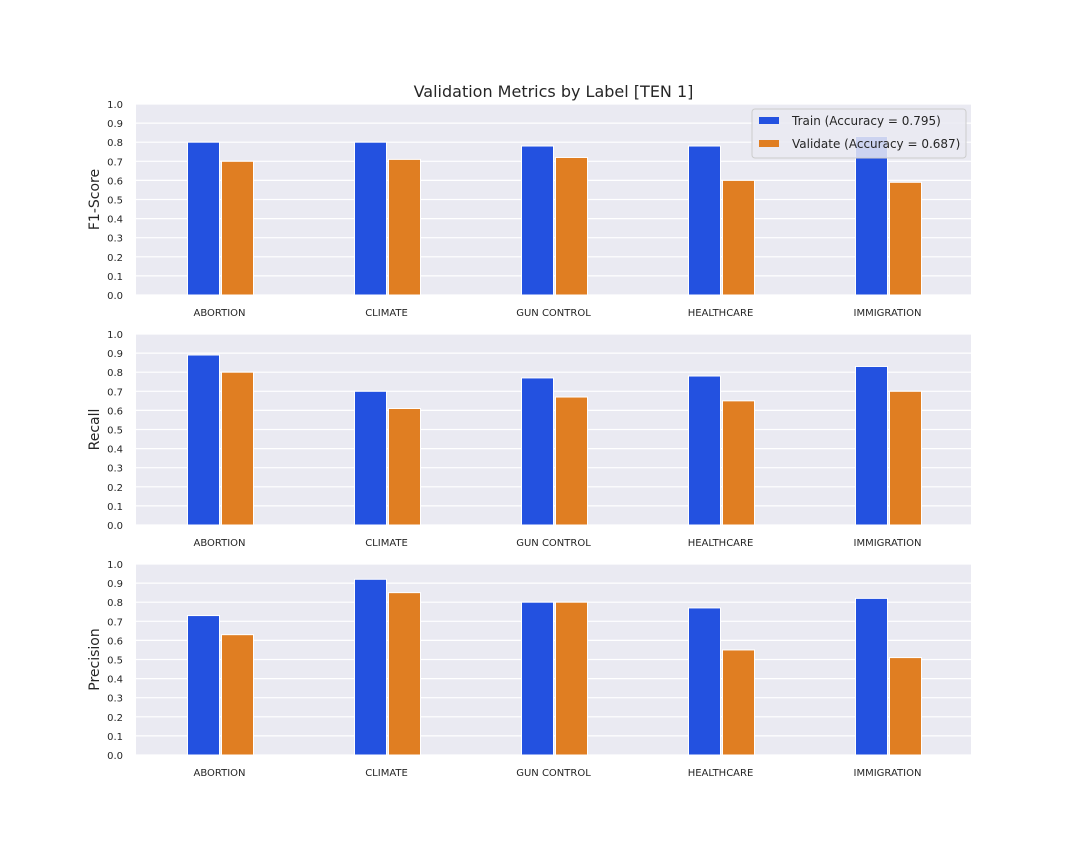  I want to click on chart-title: Validation Metrics by Label [TEN 1], so click(554, 91).